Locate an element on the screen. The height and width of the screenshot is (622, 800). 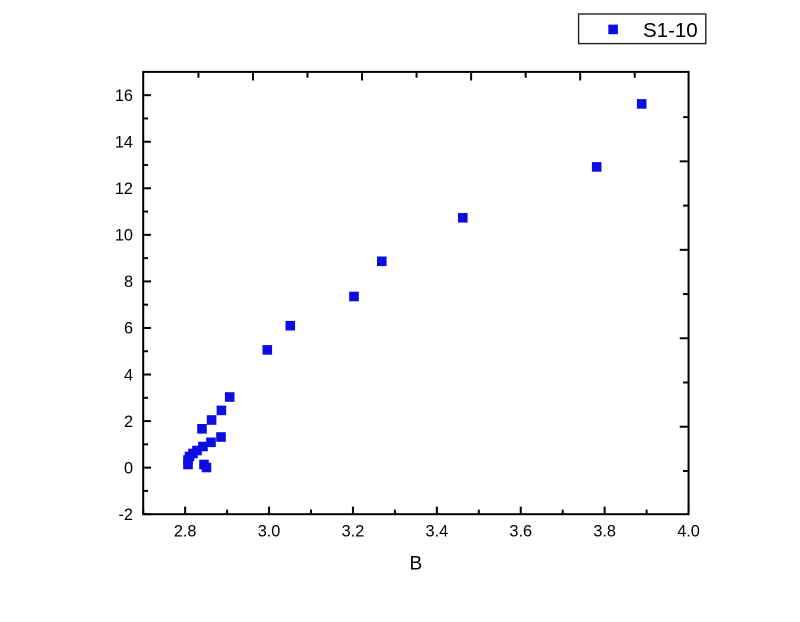
svg-text: 3.2 is located at coordinates (353, 532).